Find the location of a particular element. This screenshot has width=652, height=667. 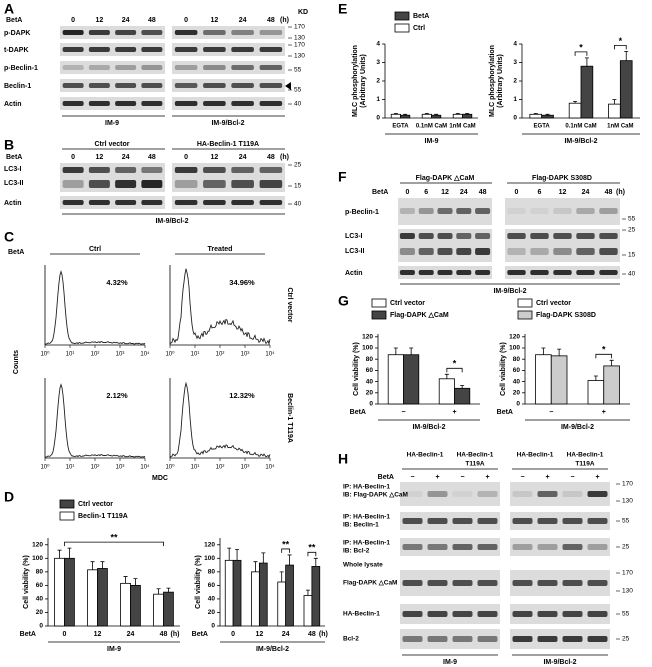

label: T119A is located at coordinates (584, 464).